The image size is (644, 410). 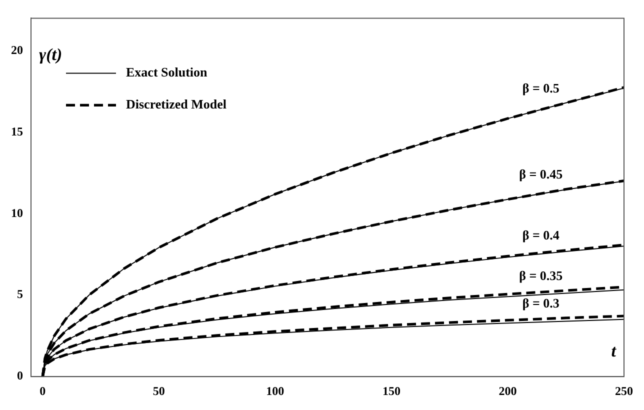 I want to click on legend-label: Exact Solution, so click(x=167, y=72).